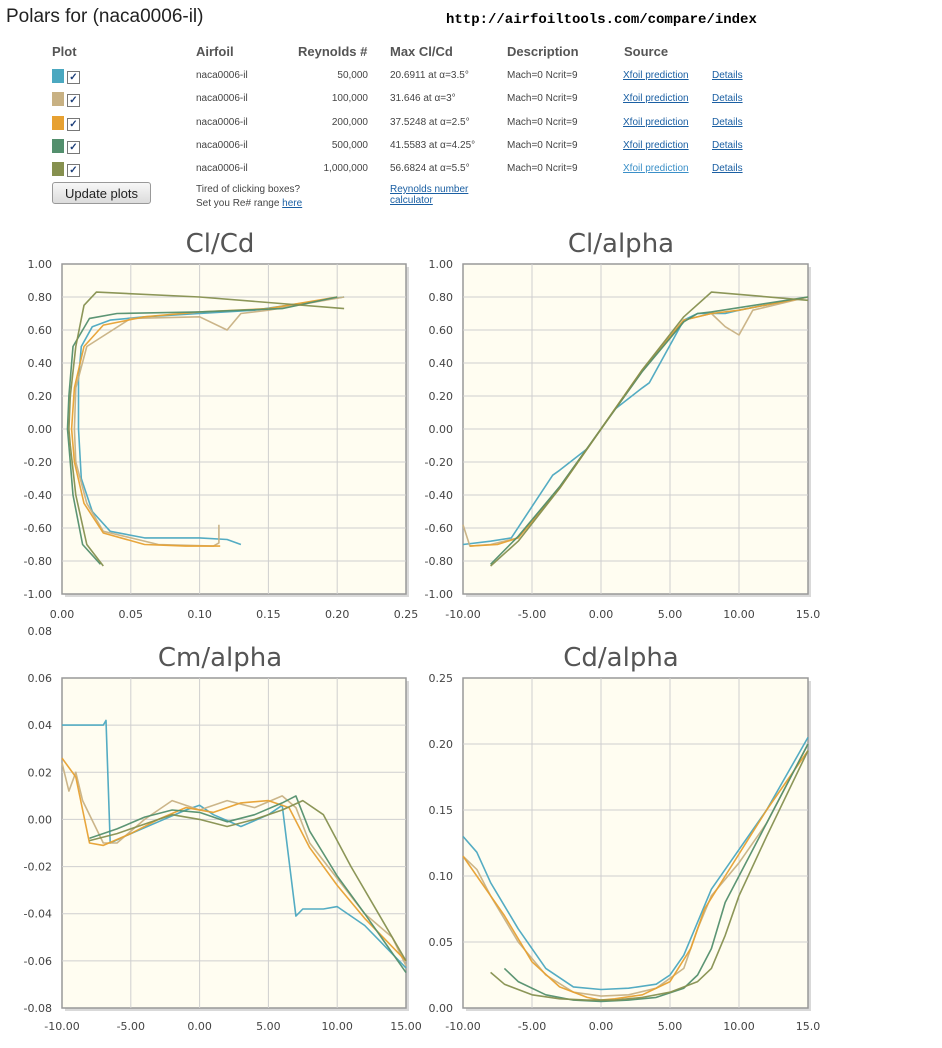  What do you see at coordinates (411, 200) in the screenshot?
I see `reynolds-calculator-link-line2: calculator` at bounding box center [411, 200].